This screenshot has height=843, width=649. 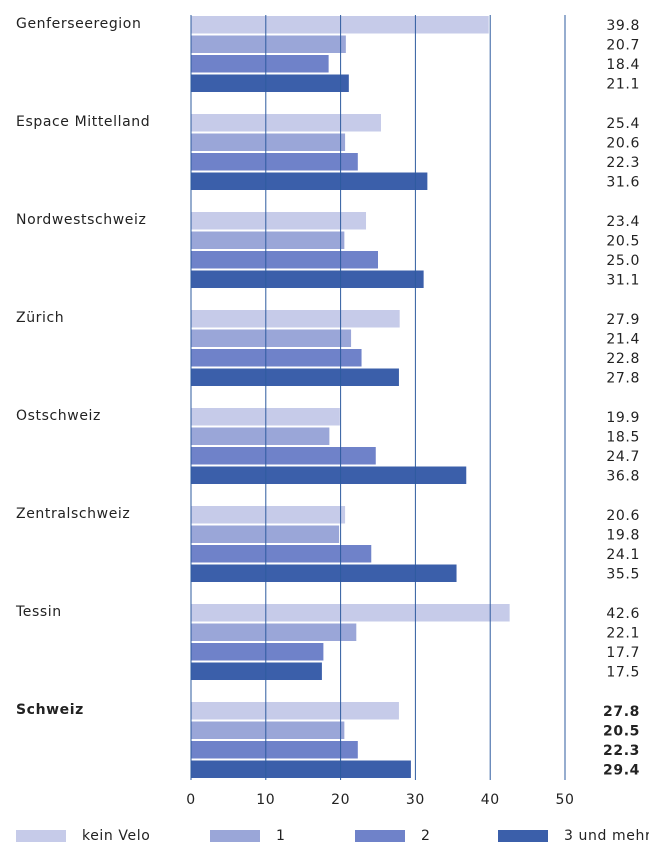 What do you see at coordinates (623, 280) in the screenshot?
I see `value-label: 31.1` at bounding box center [623, 280].